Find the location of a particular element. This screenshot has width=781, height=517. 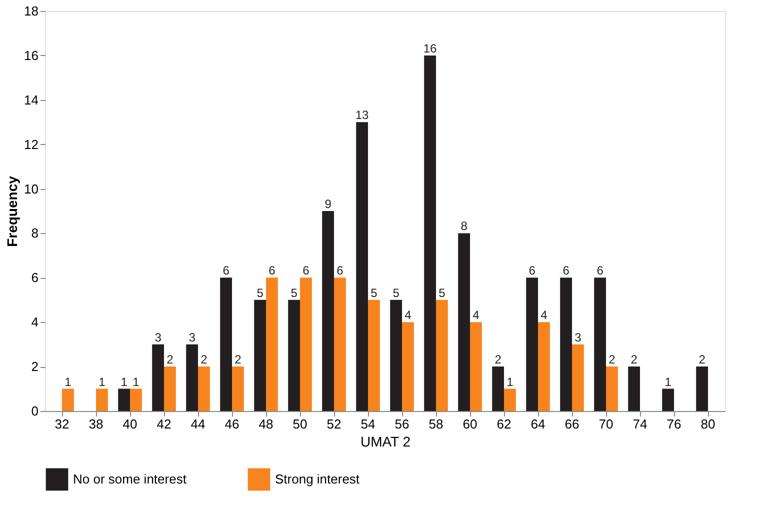

y-tick-label: 16 is located at coordinates (31, 55).